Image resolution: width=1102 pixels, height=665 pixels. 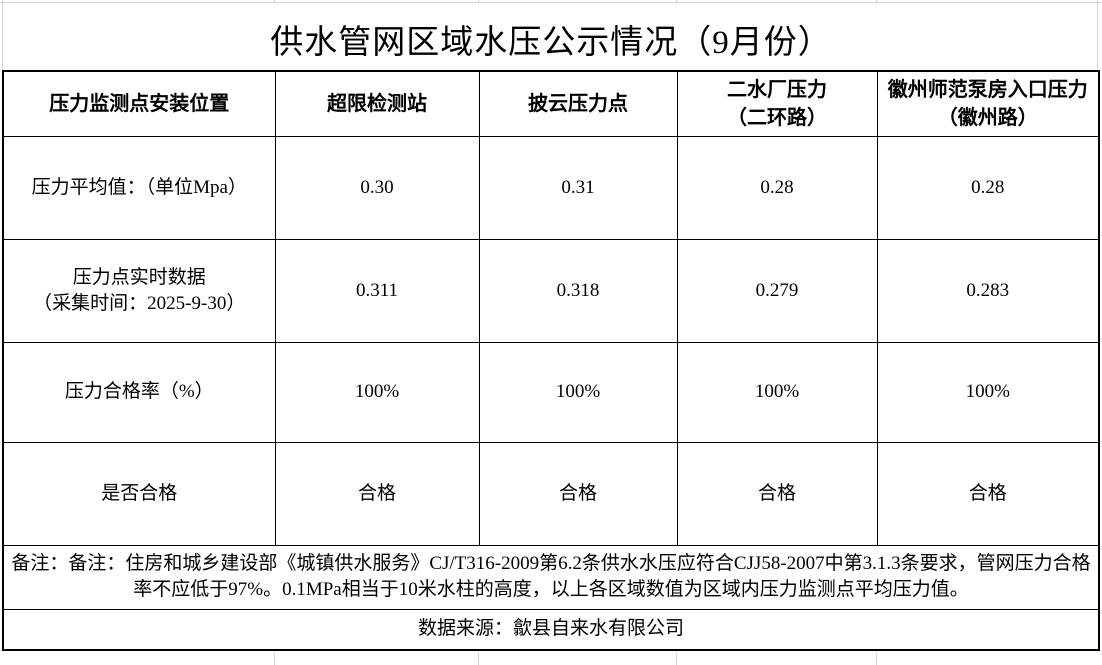 I want to click on value-cell: 0.283, so click(x=988, y=290).